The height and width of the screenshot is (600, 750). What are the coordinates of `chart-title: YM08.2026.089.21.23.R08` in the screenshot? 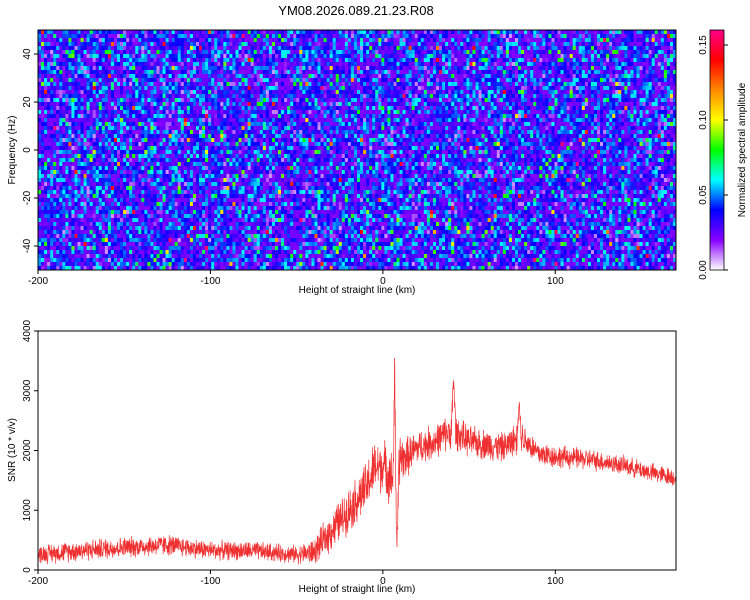 It's located at (355, 10).